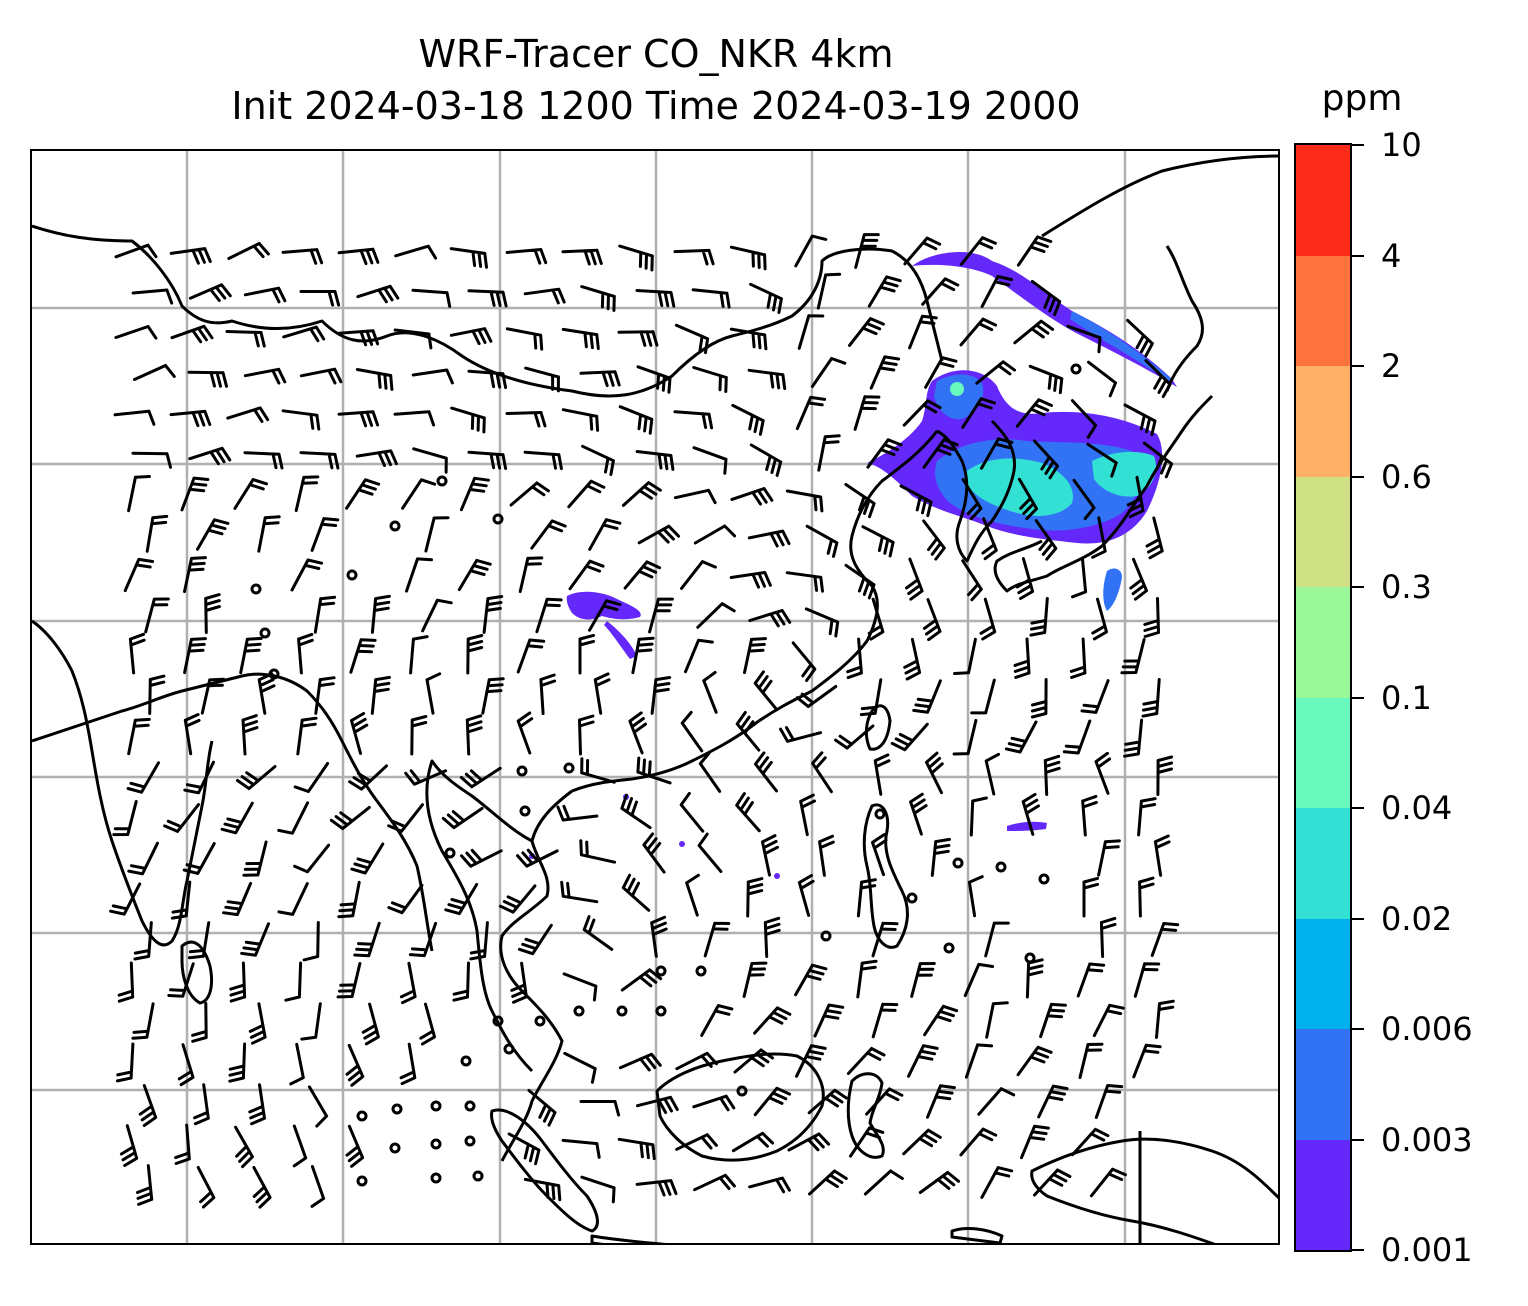 The image size is (1528, 1306). What do you see at coordinates (197, 972) in the screenshot?
I see `coastline-sri-lanka` at bounding box center [197, 972].